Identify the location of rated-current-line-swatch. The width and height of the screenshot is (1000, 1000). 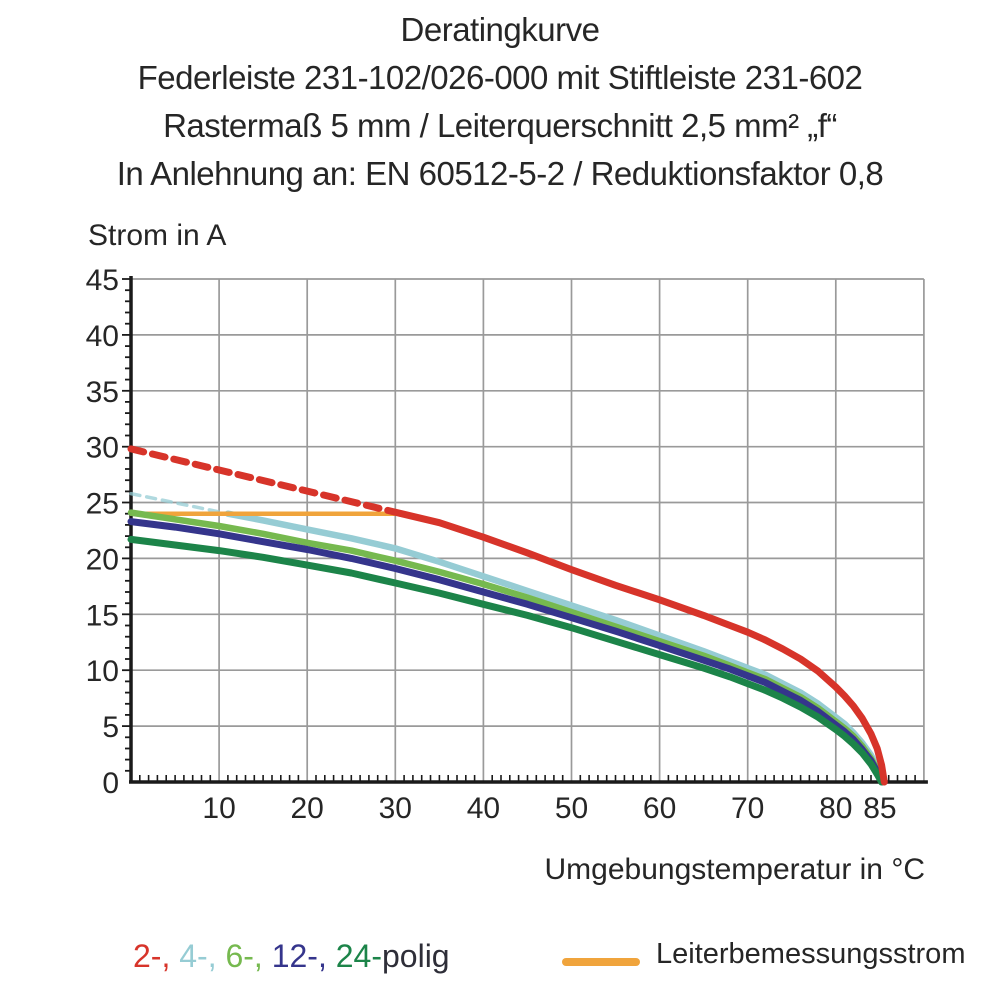
(601, 962).